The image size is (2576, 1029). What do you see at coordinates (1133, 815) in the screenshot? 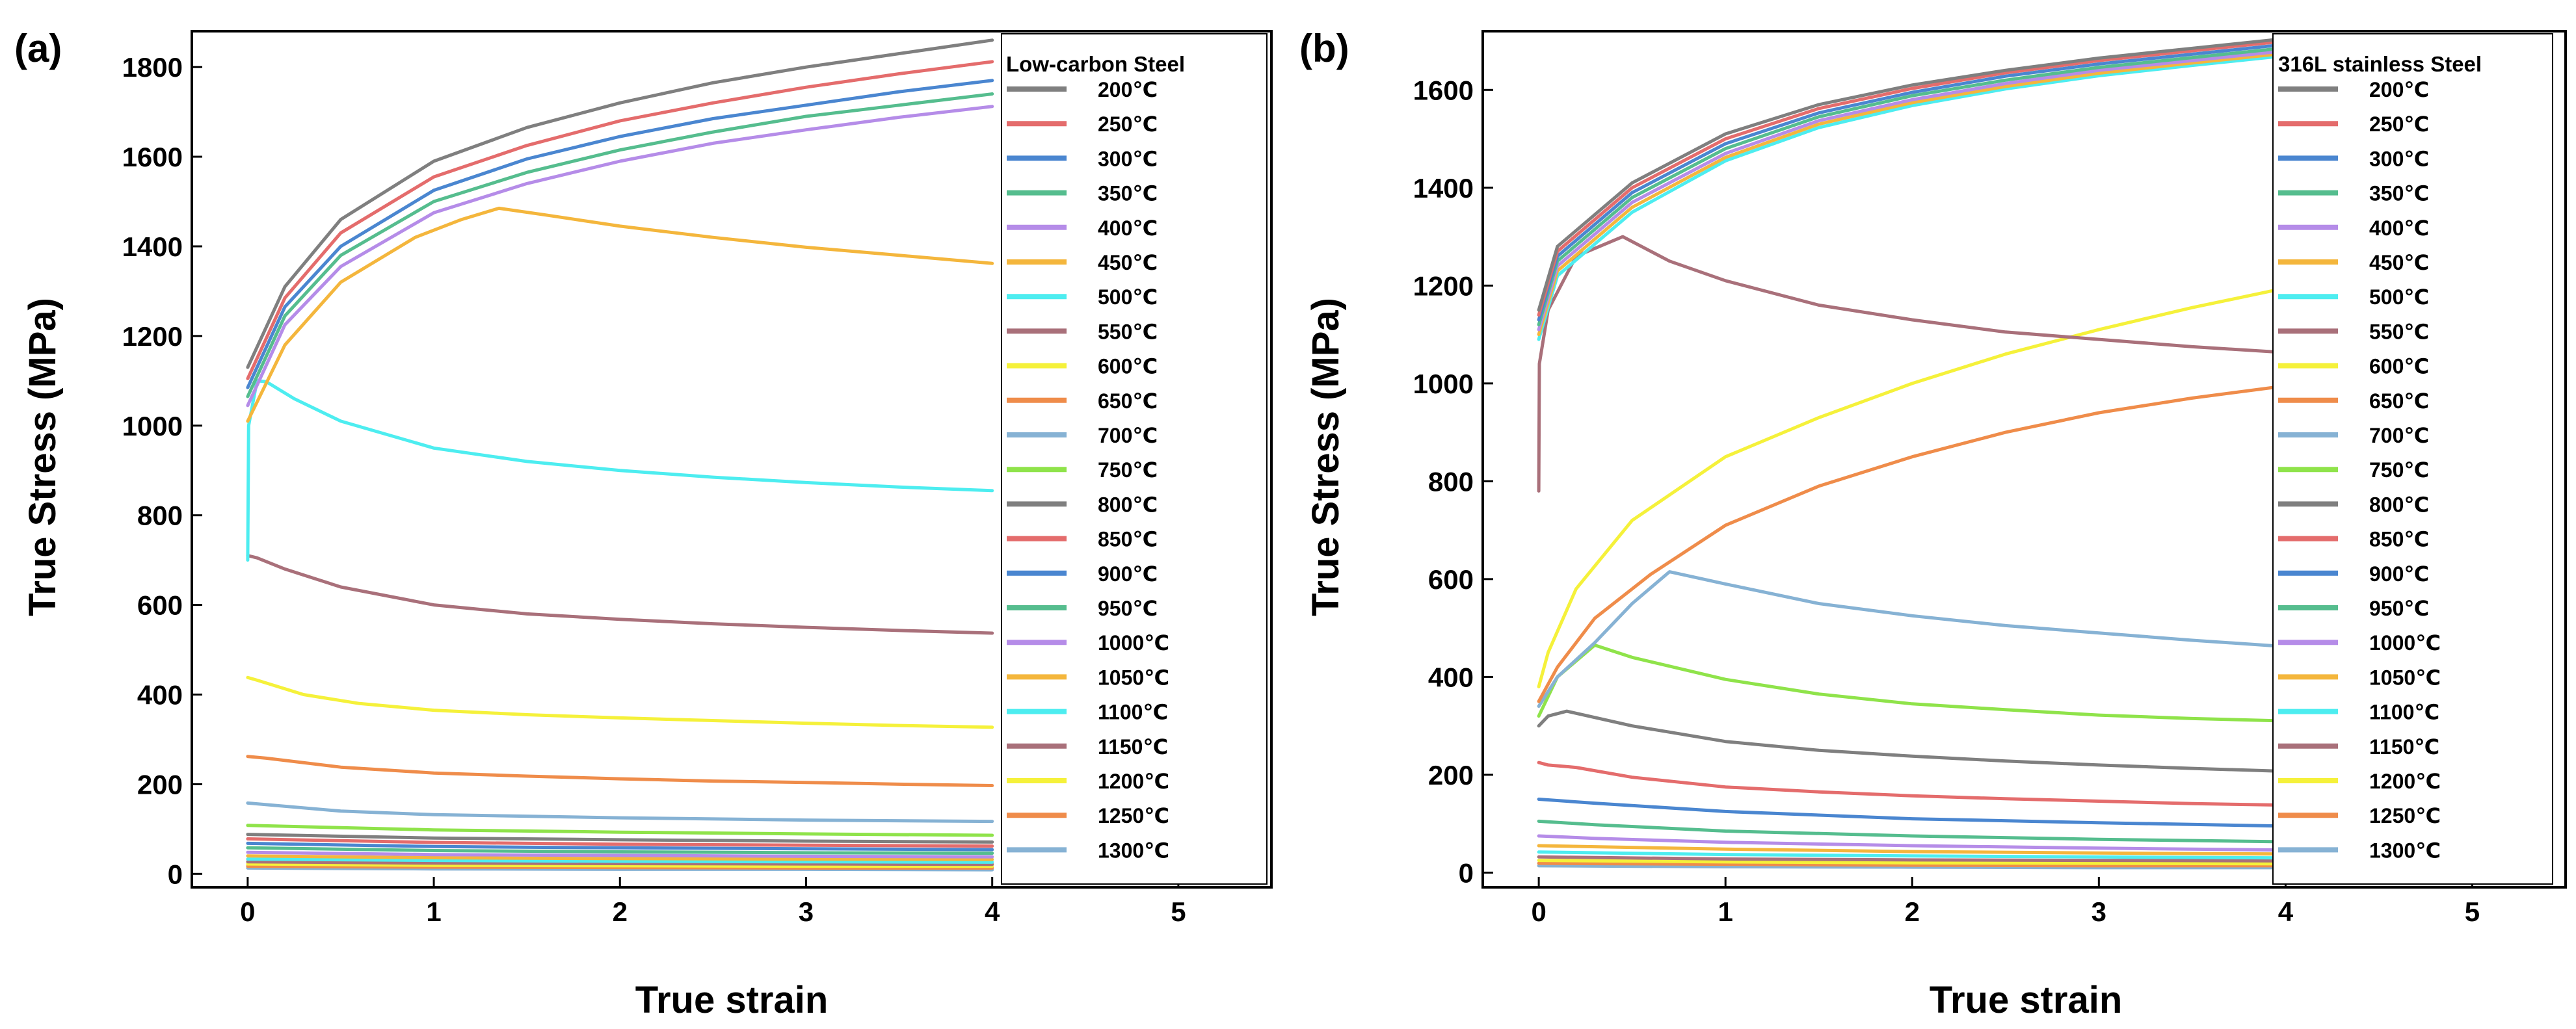
I see `panel-a-legend-label: 1250℃` at bounding box center [1133, 815].